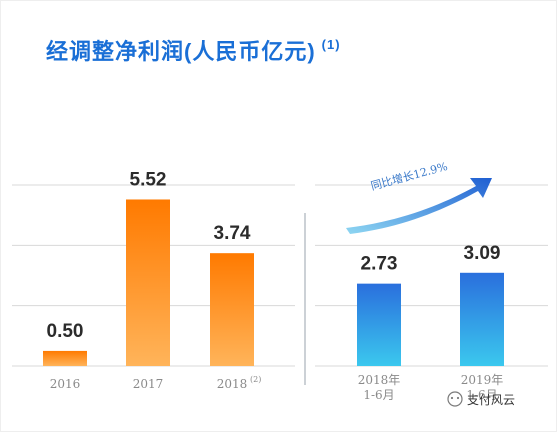 The width and height of the screenshot is (557, 432). What do you see at coordinates (255, 379) in the screenshot?
I see `x-tick-footnote-marker: (2)` at bounding box center [255, 379].